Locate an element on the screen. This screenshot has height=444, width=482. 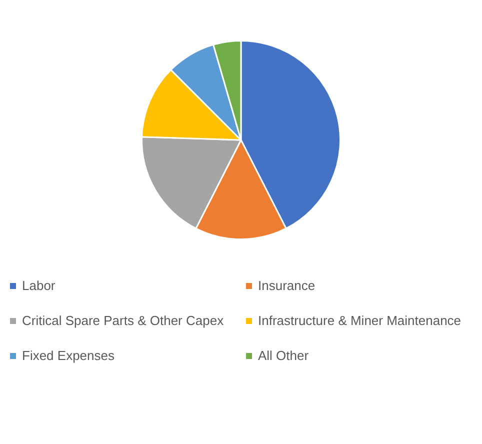
legend-label: Labor is located at coordinates (39, 285).